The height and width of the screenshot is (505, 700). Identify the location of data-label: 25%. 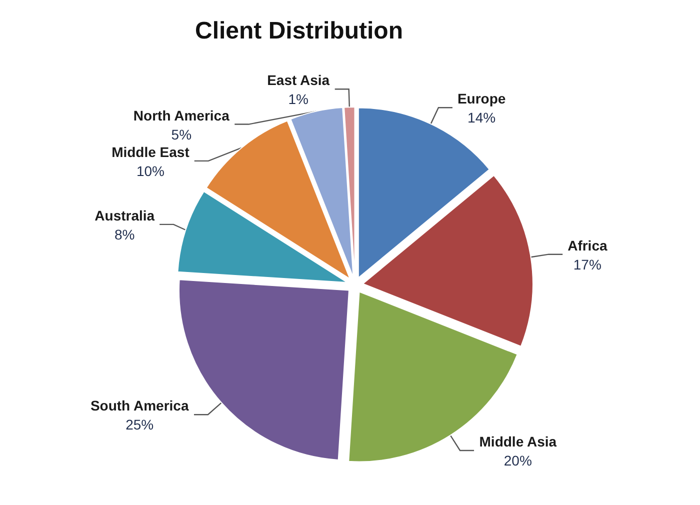
(140, 424).